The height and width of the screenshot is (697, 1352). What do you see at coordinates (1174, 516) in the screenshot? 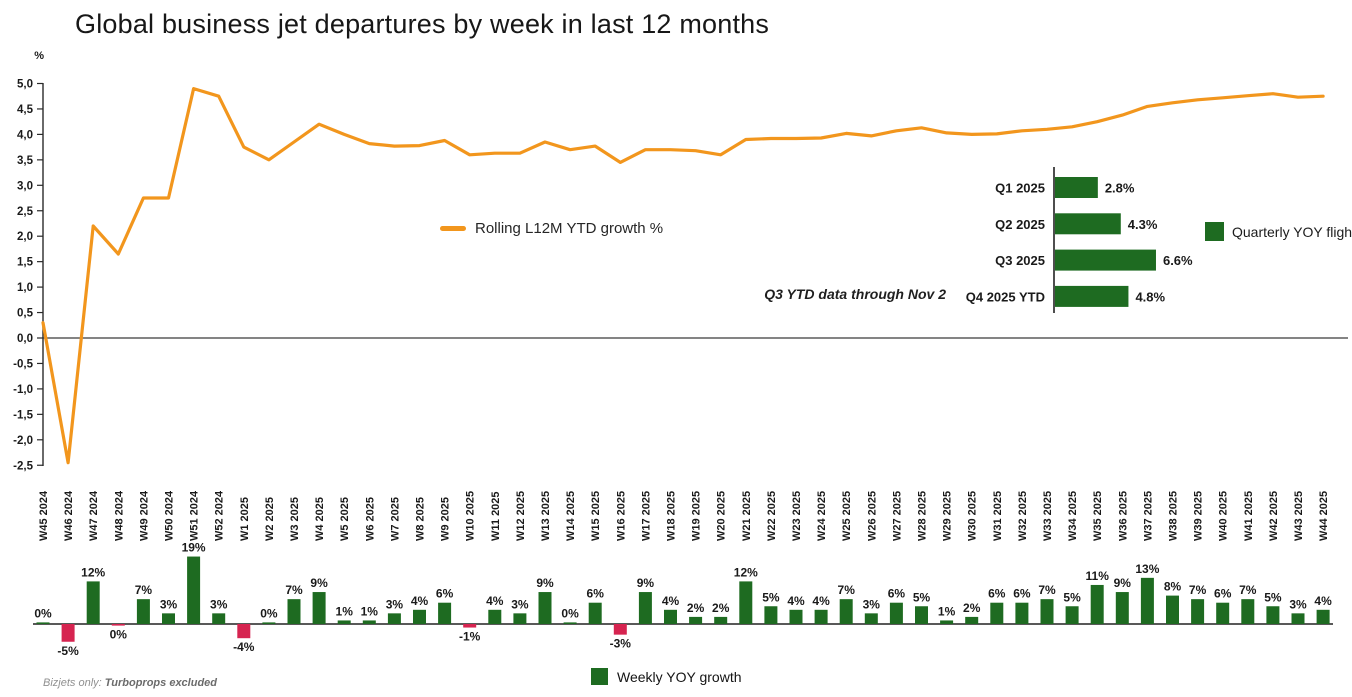
I see `x-tick-label: W38 2025` at bounding box center [1174, 516].